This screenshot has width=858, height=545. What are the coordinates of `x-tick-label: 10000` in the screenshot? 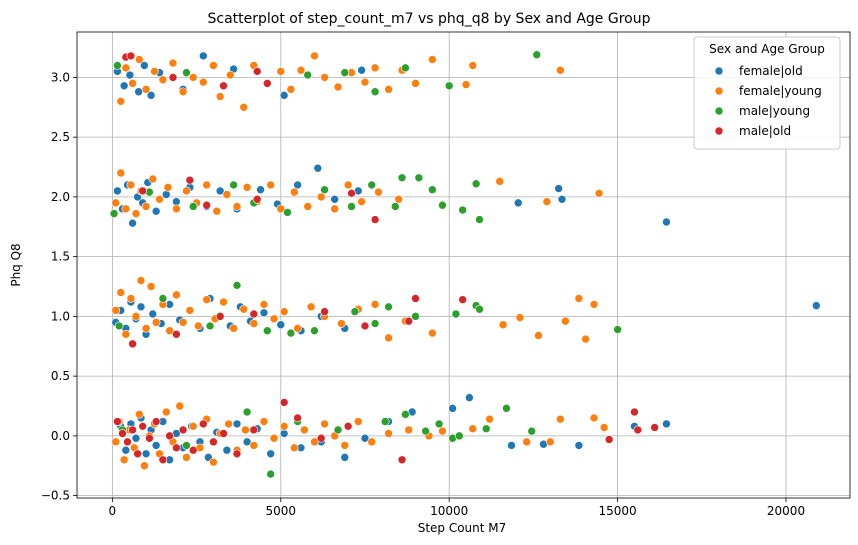 It's located at (449, 511).